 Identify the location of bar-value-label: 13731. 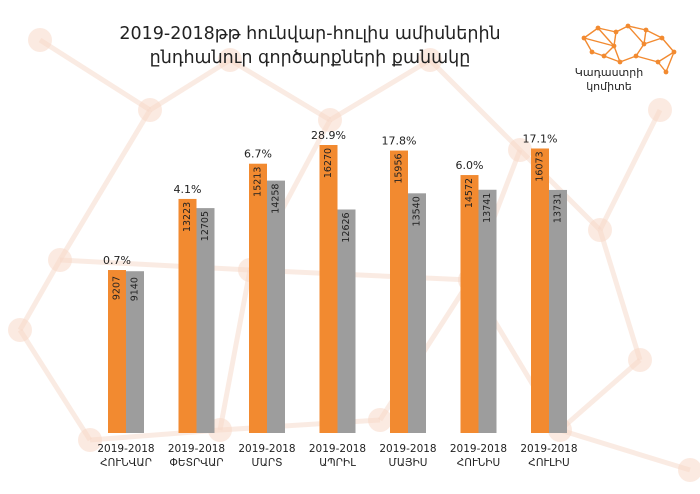
(558, 208).